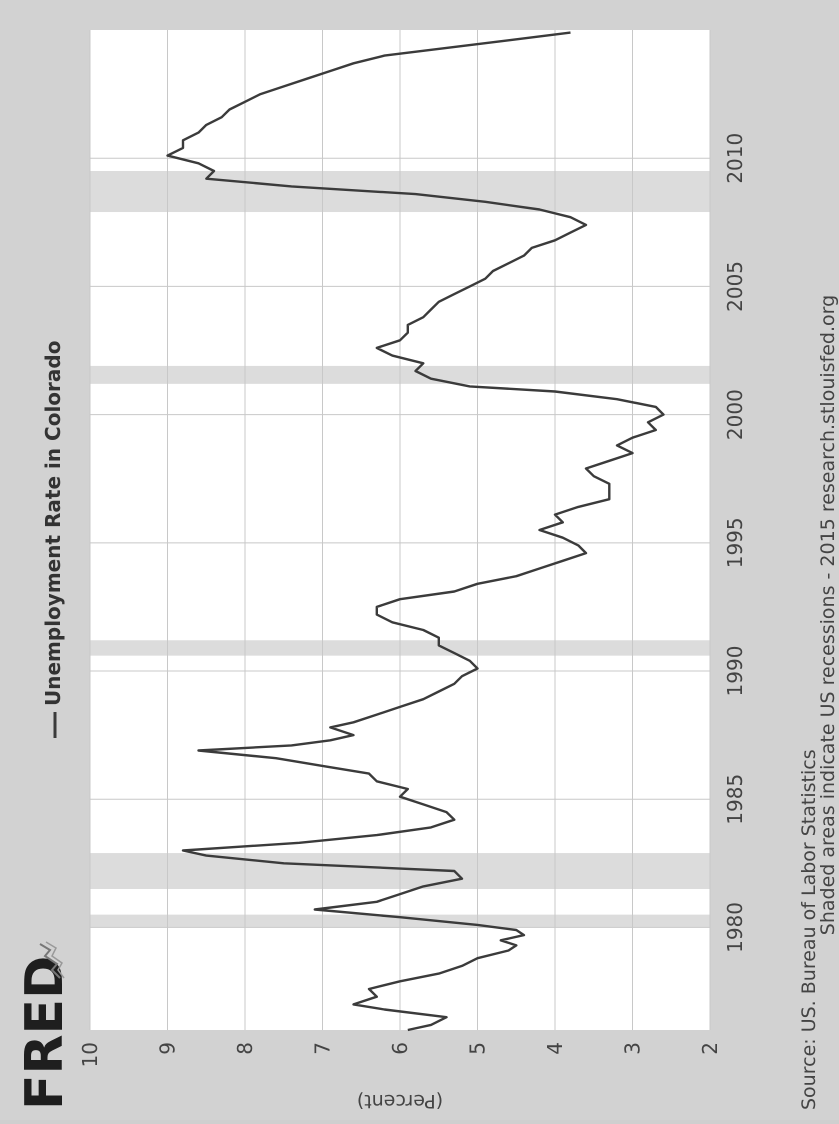 Image resolution: width=839 pixels, height=1124 pixels. I want to click on x-tick-label: 2005, so click(735, 286).